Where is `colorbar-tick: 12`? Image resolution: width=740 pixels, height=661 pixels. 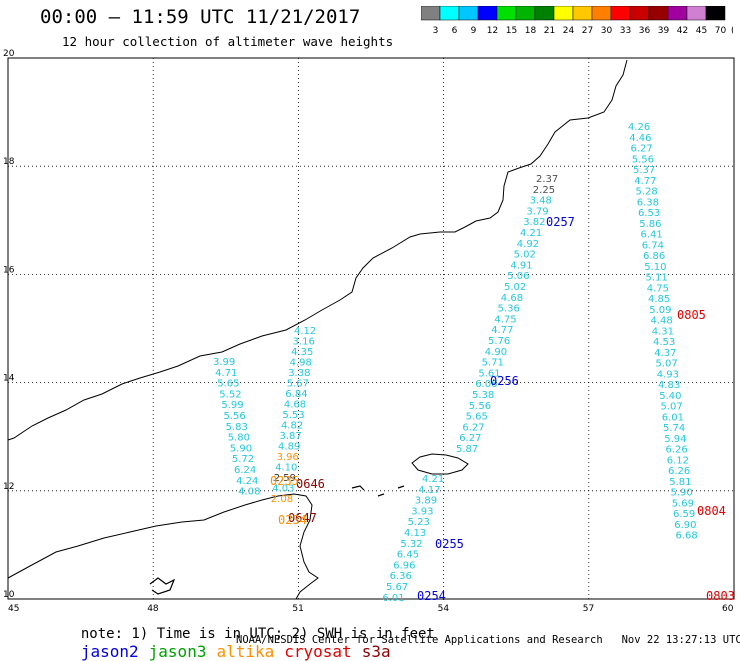
colorbar-tick: 12 is located at coordinates (492, 31).